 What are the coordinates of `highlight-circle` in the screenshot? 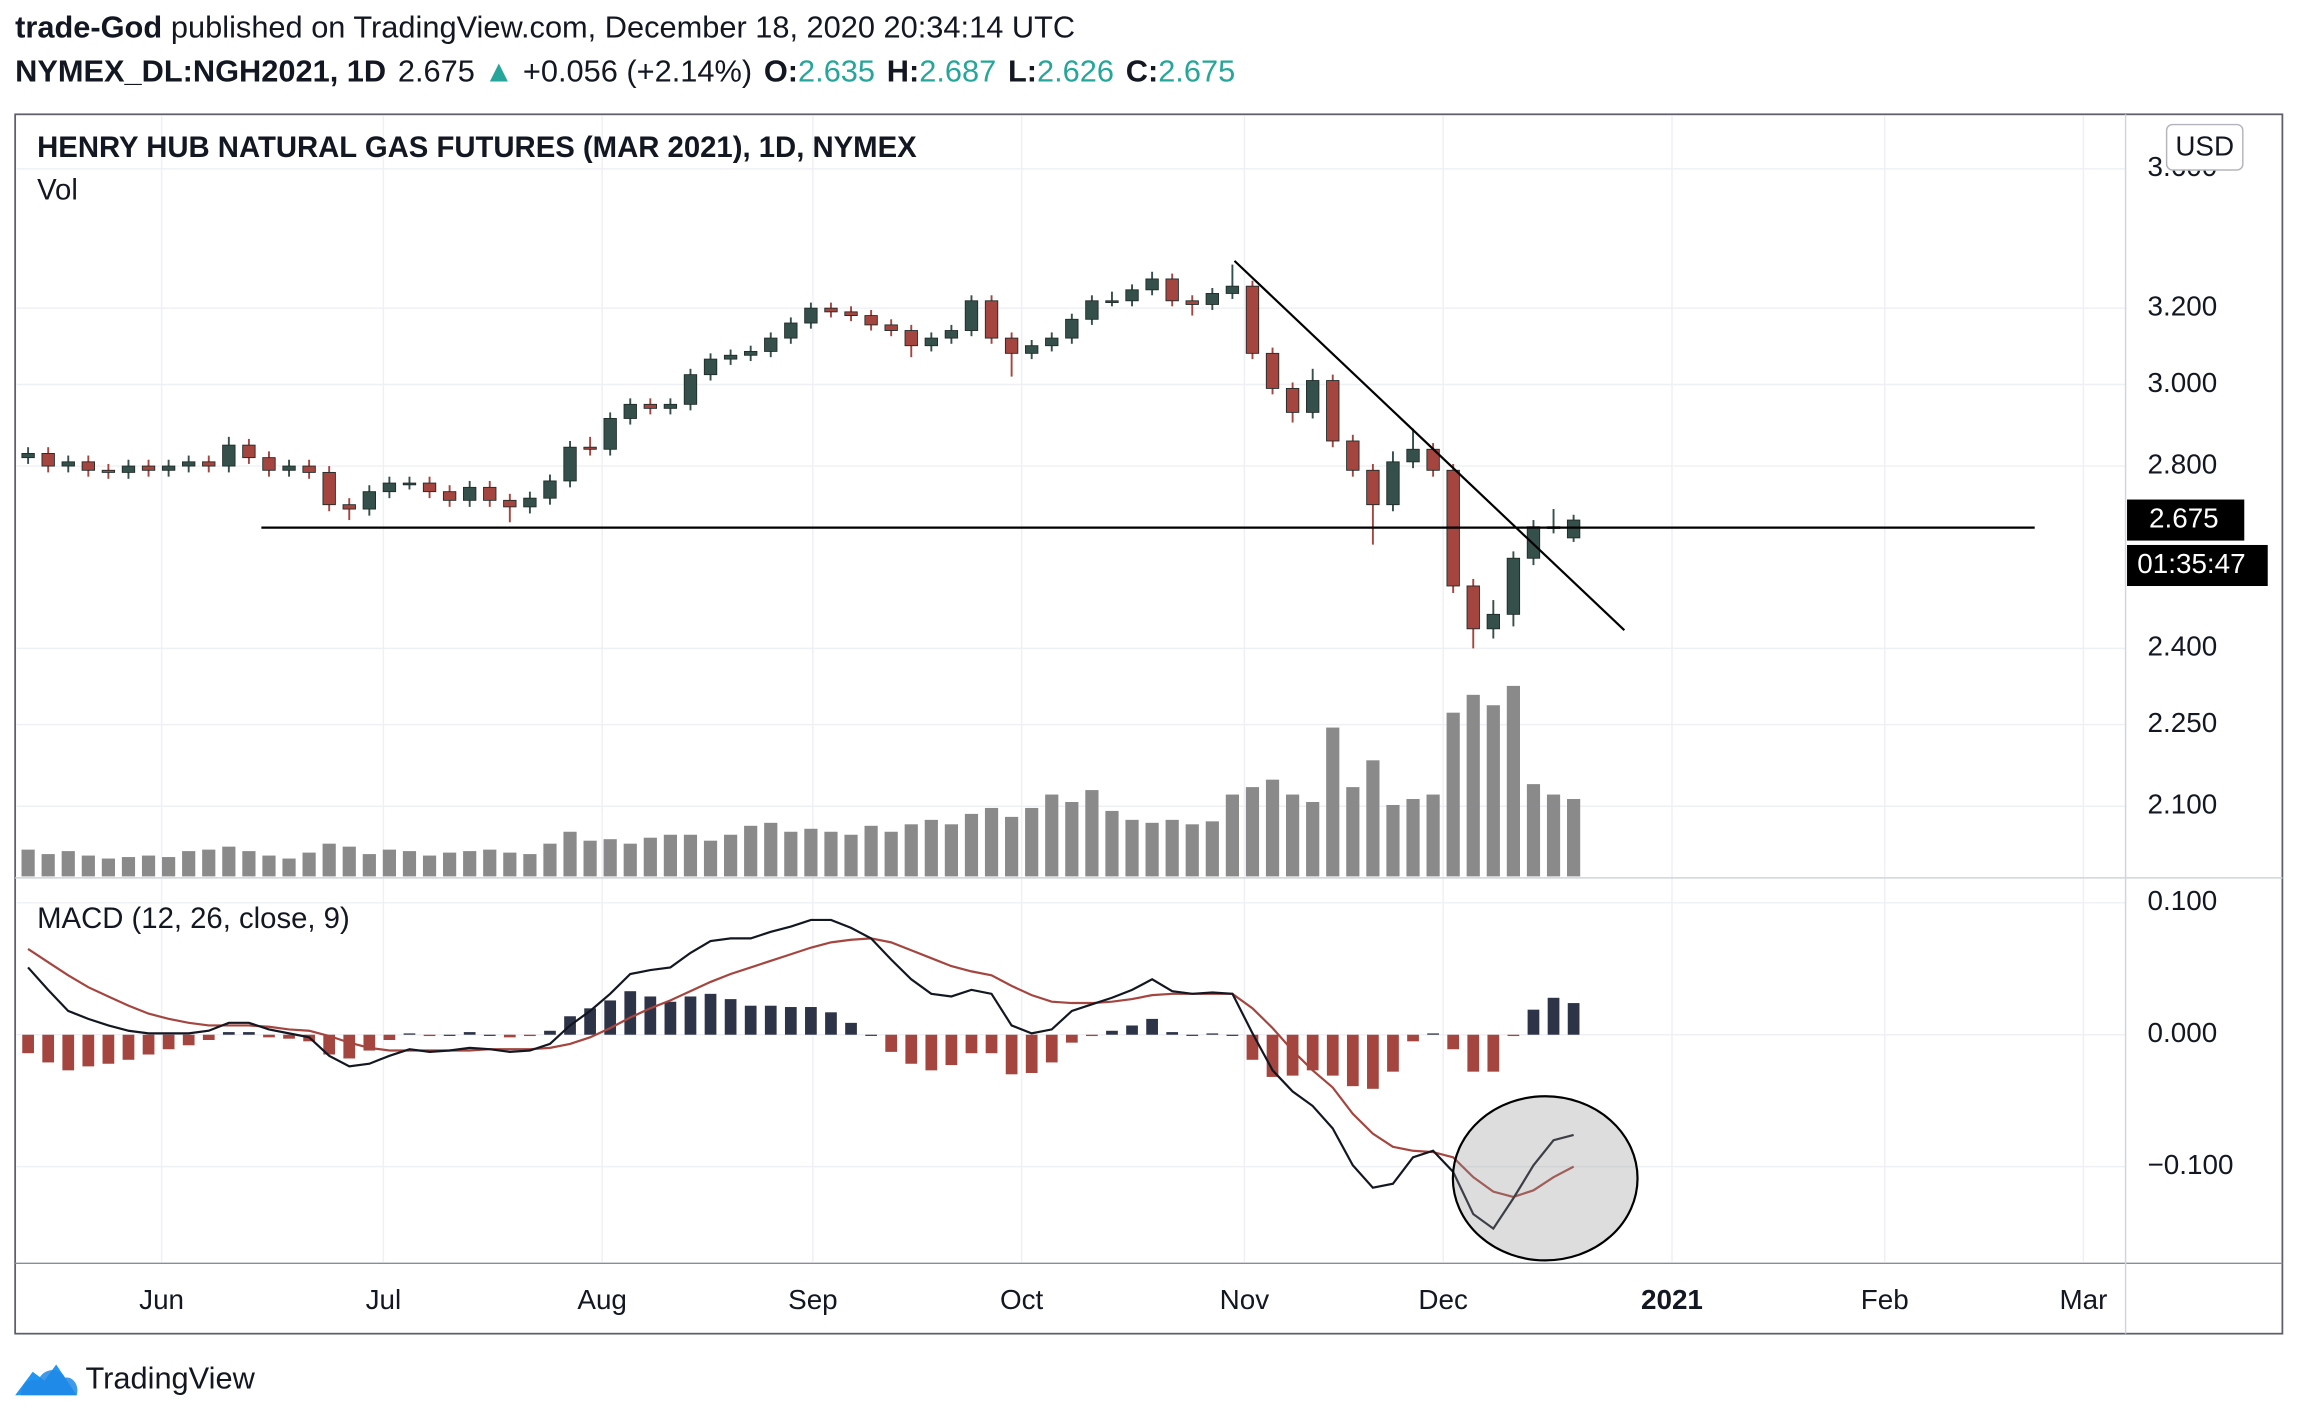 It's located at (1545, 1178).